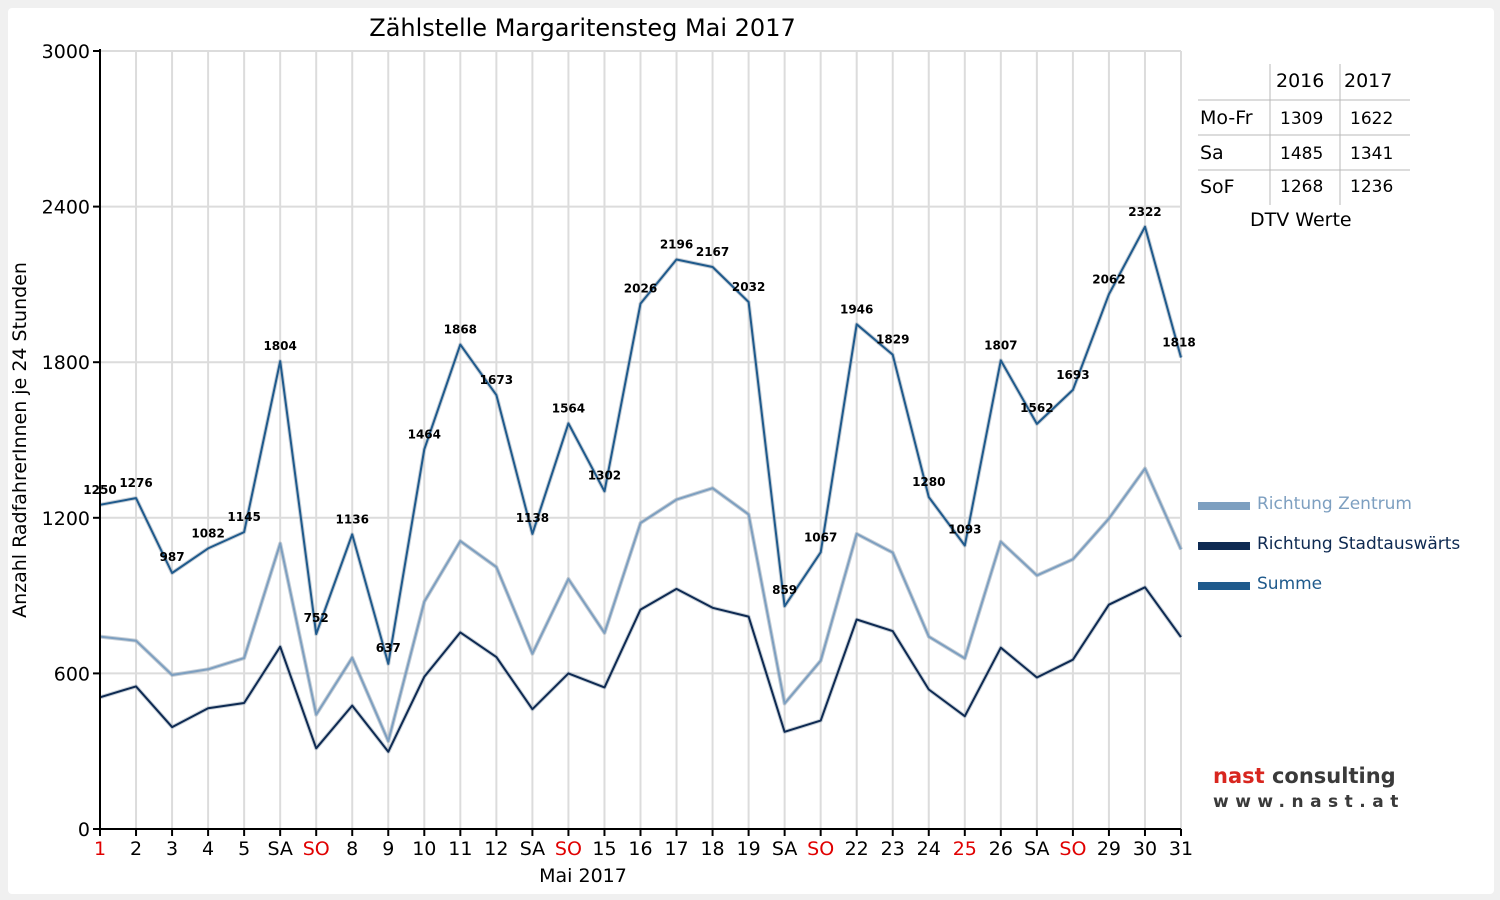 This screenshot has width=1500, height=900. What do you see at coordinates (856, 309) in the screenshot?
I see `data-label: 1946` at bounding box center [856, 309].